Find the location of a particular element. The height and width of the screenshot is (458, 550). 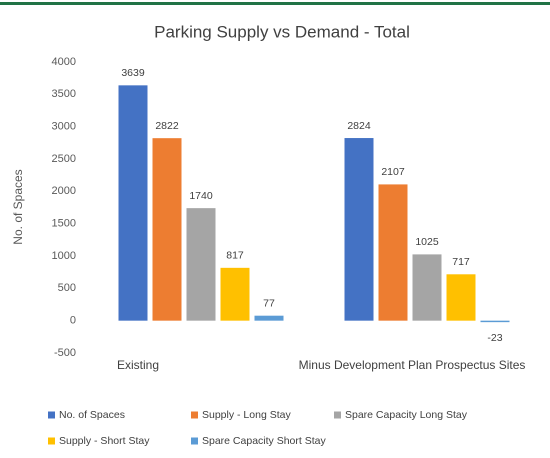

y-tick-label: 1500 is located at coordinates (64, 224).